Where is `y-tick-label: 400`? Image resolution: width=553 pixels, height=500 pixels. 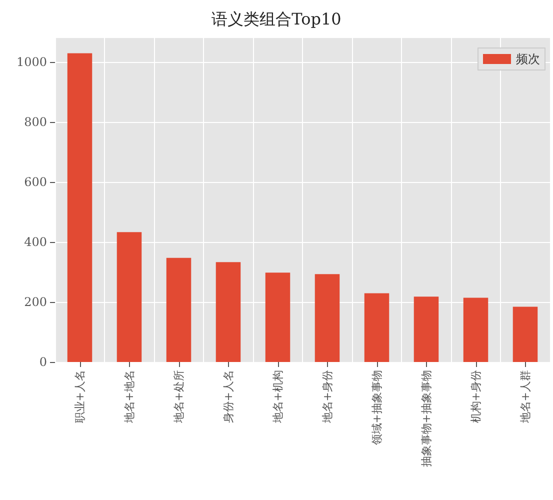
y-tick-label: 400 is located at coordinates (35, 242).